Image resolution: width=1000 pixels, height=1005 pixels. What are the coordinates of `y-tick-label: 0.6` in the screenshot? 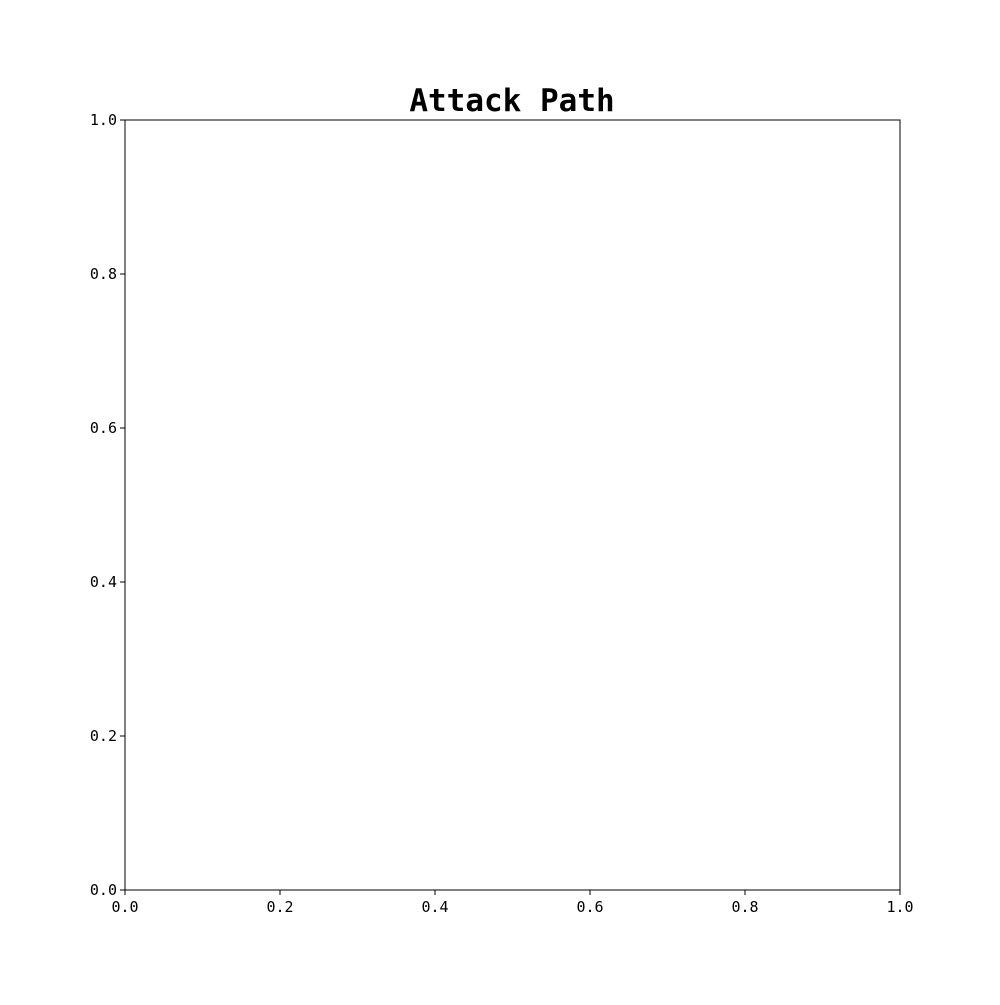 It's located at (103, 428).